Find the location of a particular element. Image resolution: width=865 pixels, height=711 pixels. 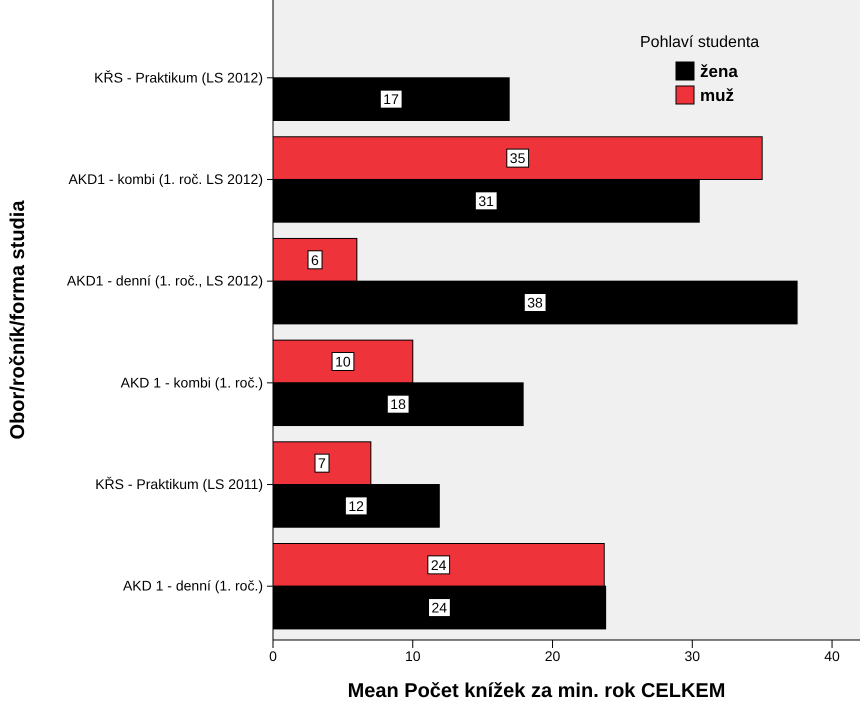

x-axis-title: Mean Počet knížek za min. rok CELKEM is located at coordinates (537, 691).